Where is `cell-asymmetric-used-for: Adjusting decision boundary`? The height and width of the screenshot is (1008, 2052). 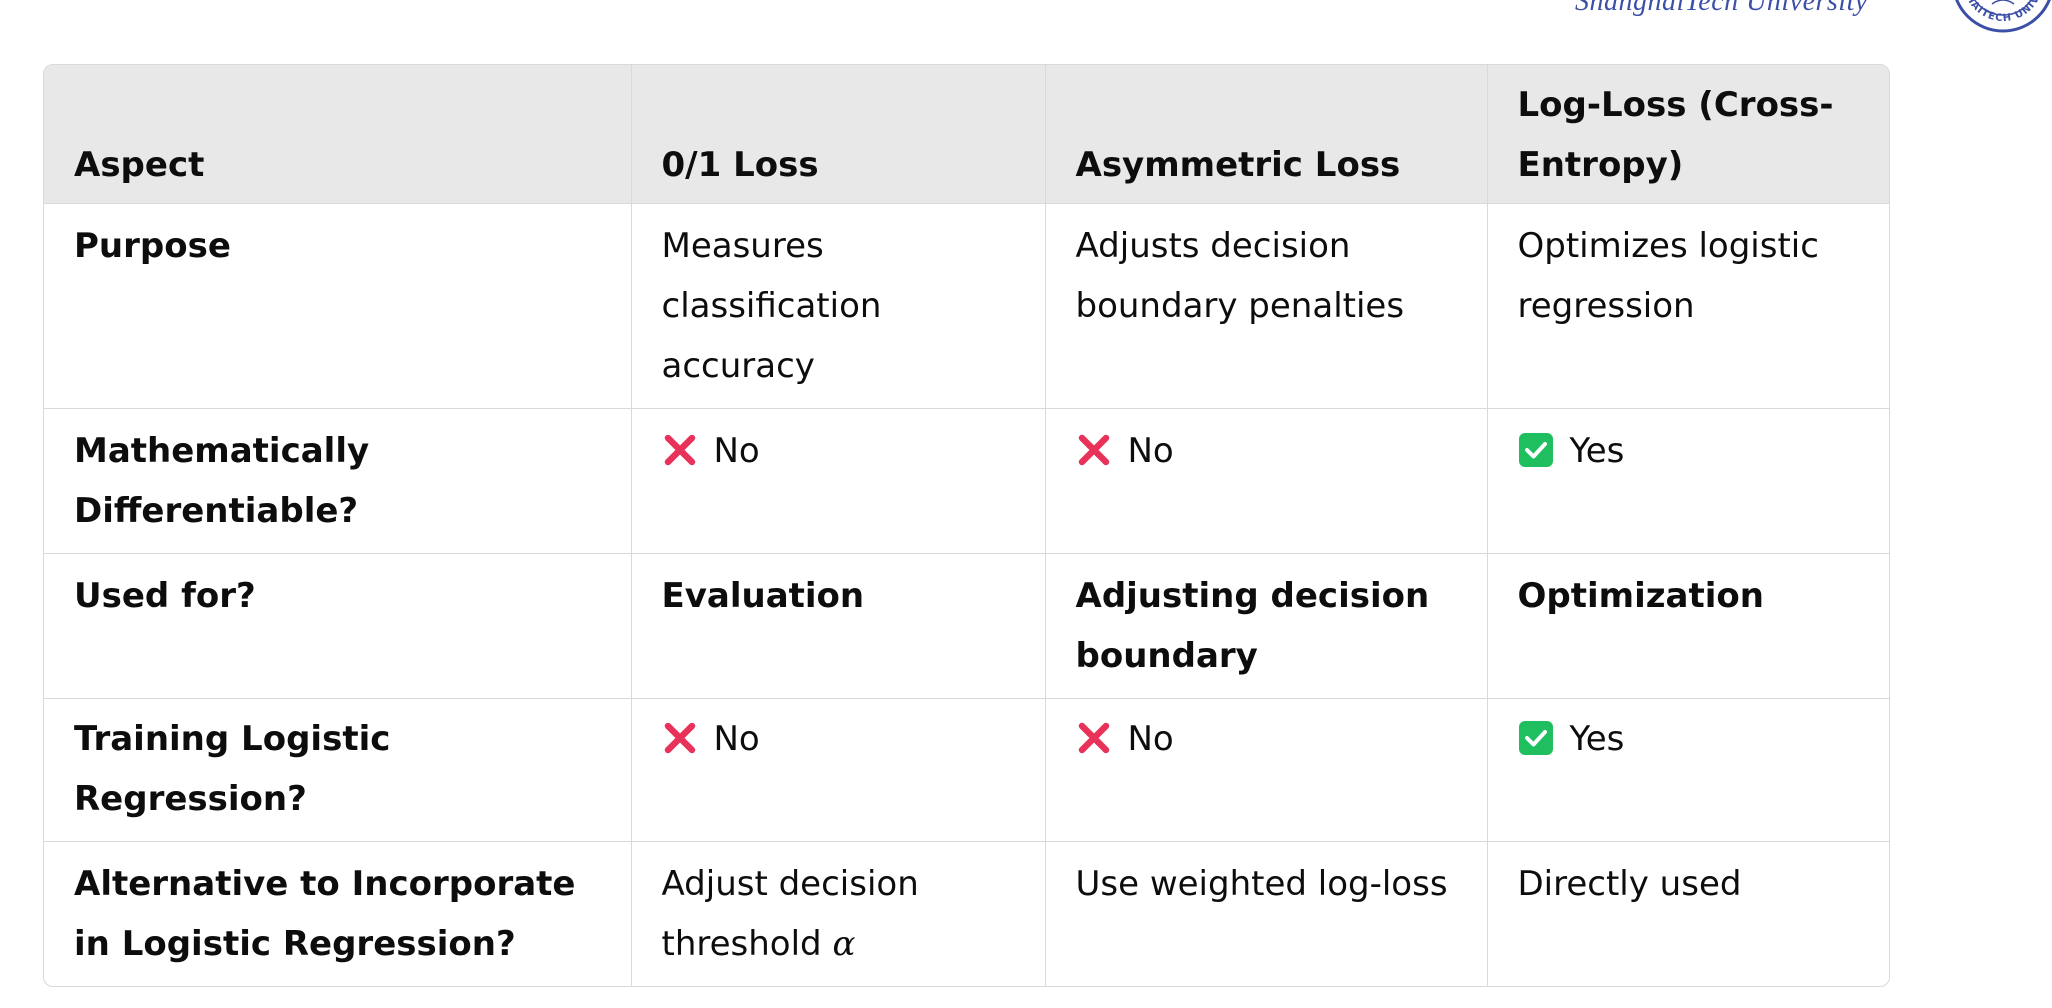
cell-asymmetric-used-for: Adjusting decision boundary is located at coordinates (1266, 626).